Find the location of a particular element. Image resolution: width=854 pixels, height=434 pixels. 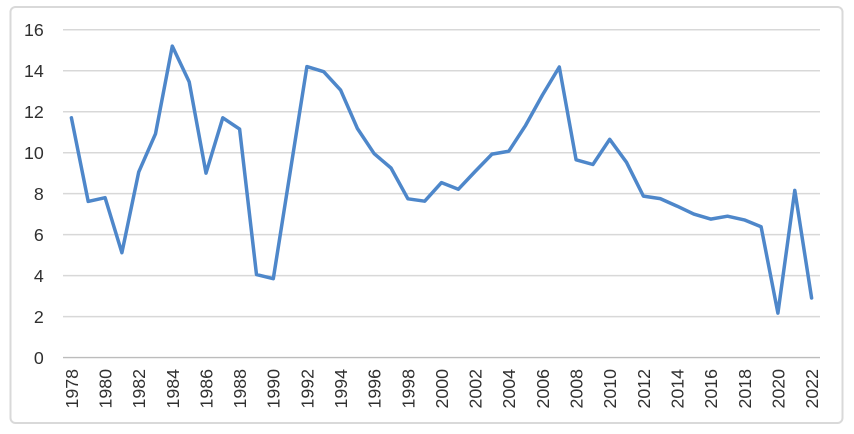

svg-text: 2004 is located at coordinates (509, 389).